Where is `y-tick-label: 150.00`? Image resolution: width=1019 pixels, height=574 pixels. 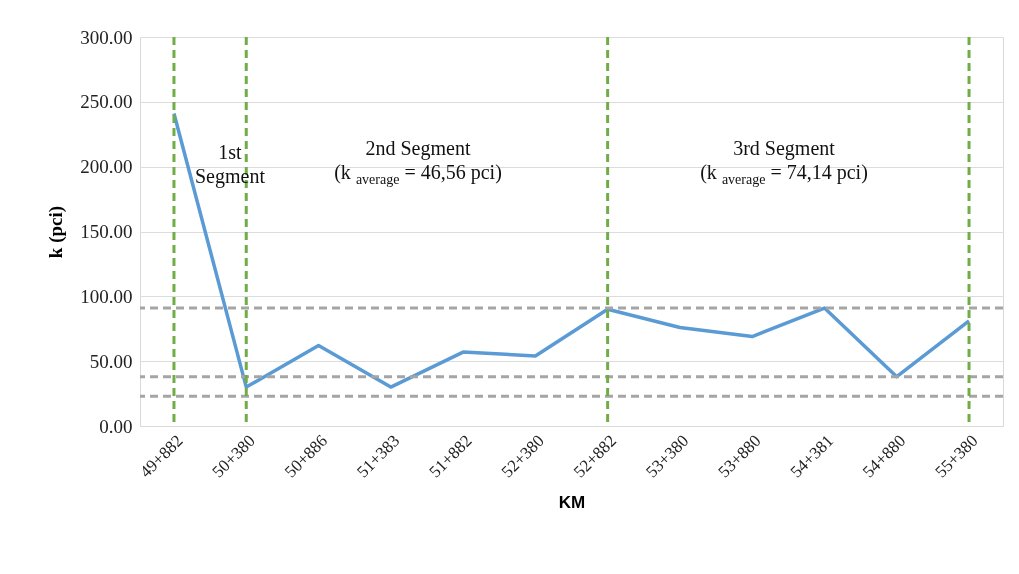 y-tick-label: 150.00 is located at coordinates (106, 231).